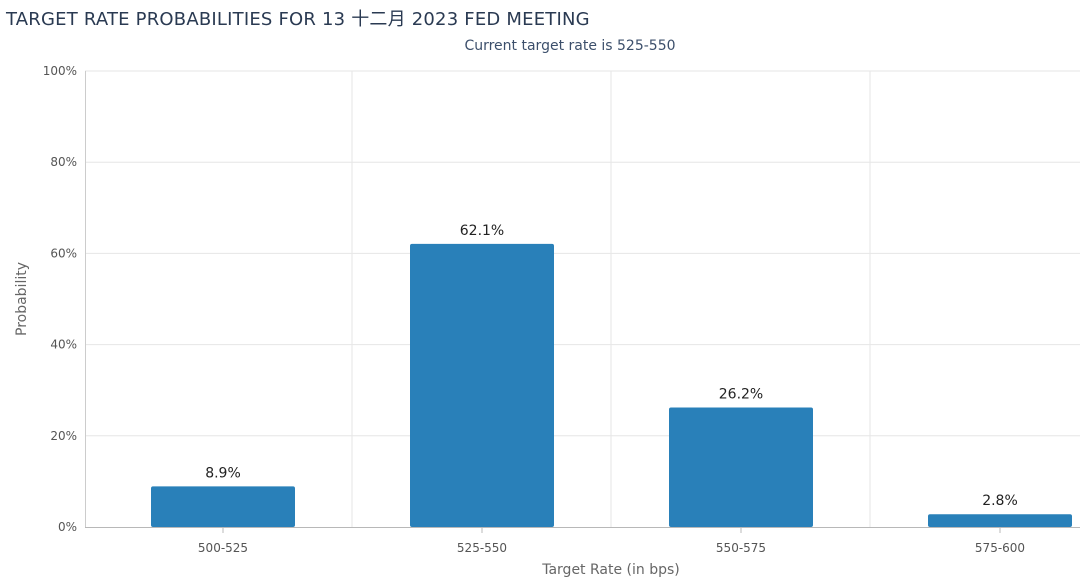 Image resolution: width=1080 pixels, height=586 pixels. Describe the element at coordinates (741, 548) in the screenshot. I see `x-tick-label: 550-575` at that location.